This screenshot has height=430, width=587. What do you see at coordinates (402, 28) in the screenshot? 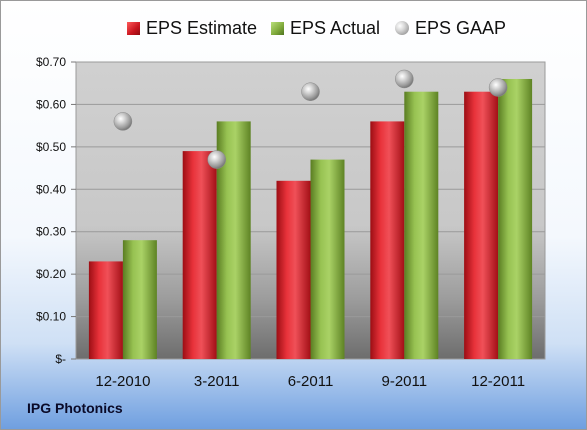
I see `legend-marker-eps-gaap` at bounding box center [402, 28].